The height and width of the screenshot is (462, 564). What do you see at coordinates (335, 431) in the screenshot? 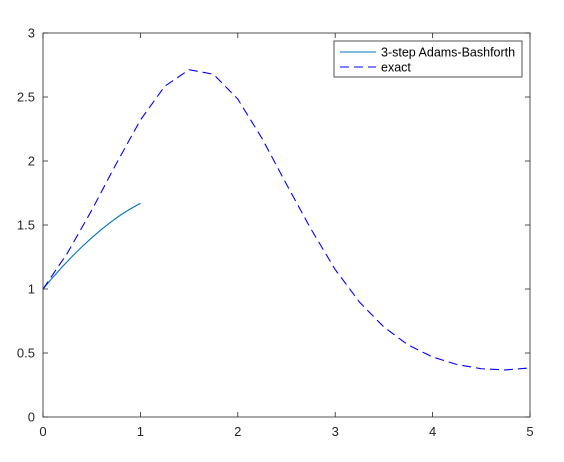
I see `x-tick-label: 3` at bounding box center [335, 431].